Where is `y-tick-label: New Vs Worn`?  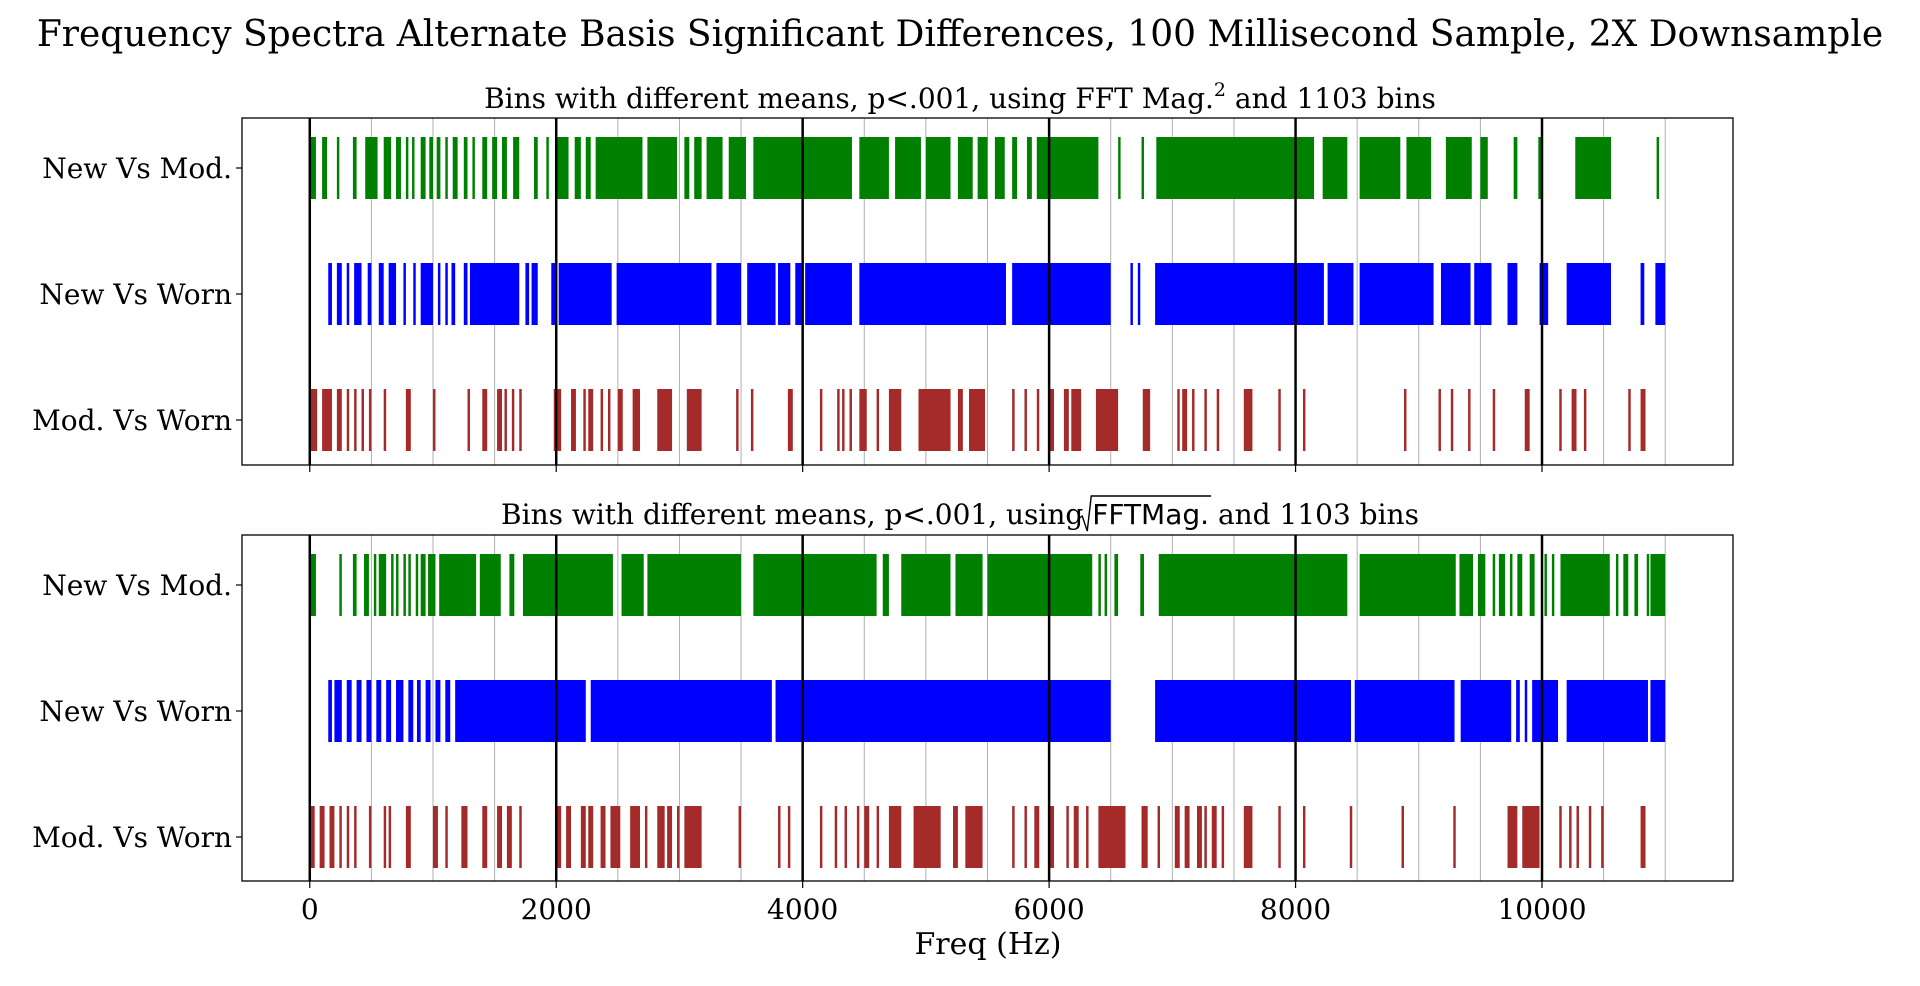
y-tick-label: New Vs Worn is located at coordinates (135, 294).